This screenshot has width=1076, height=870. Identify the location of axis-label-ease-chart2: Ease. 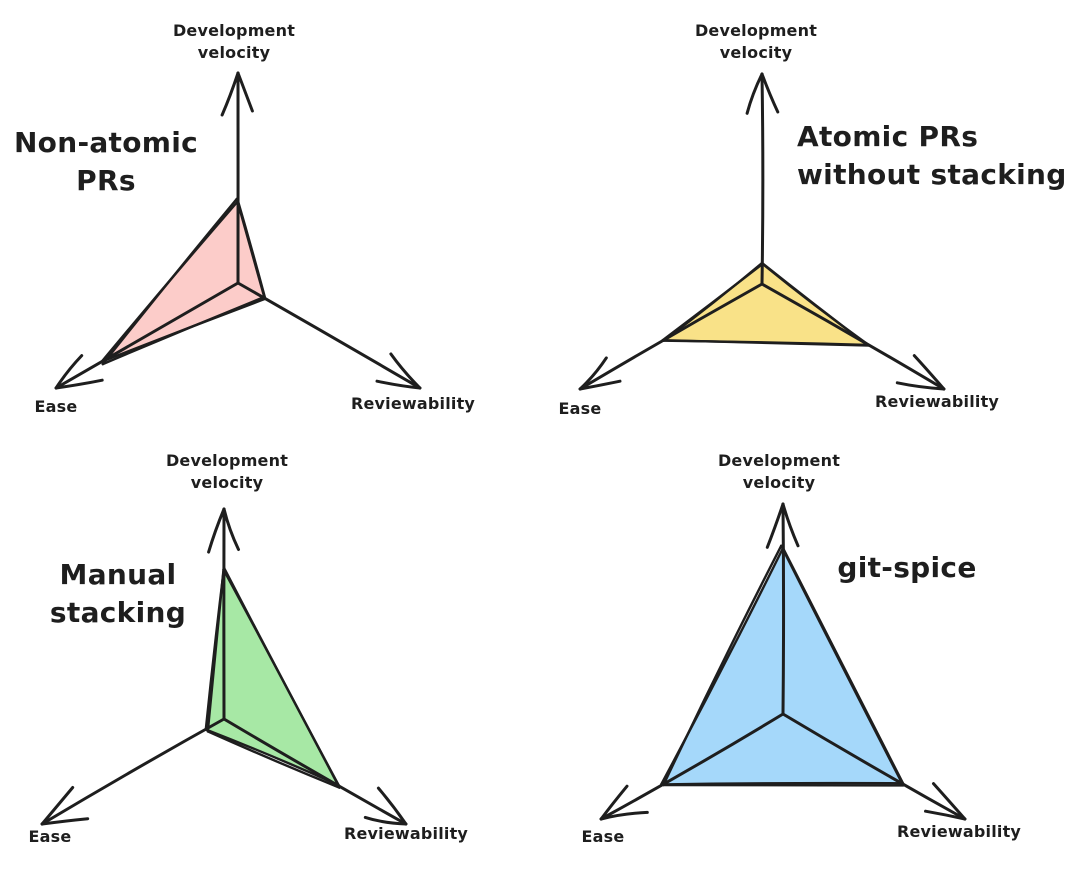
(580, 408).